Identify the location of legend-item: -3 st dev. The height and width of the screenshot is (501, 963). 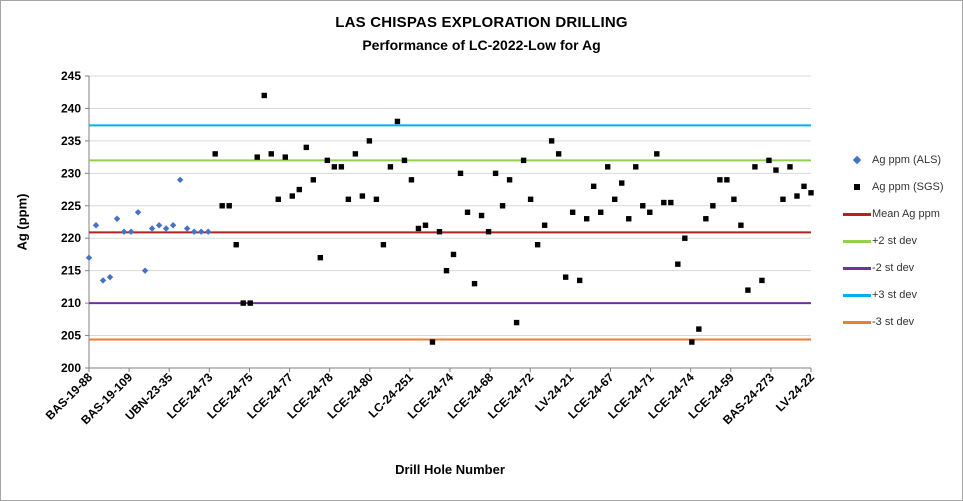
(893, 322).